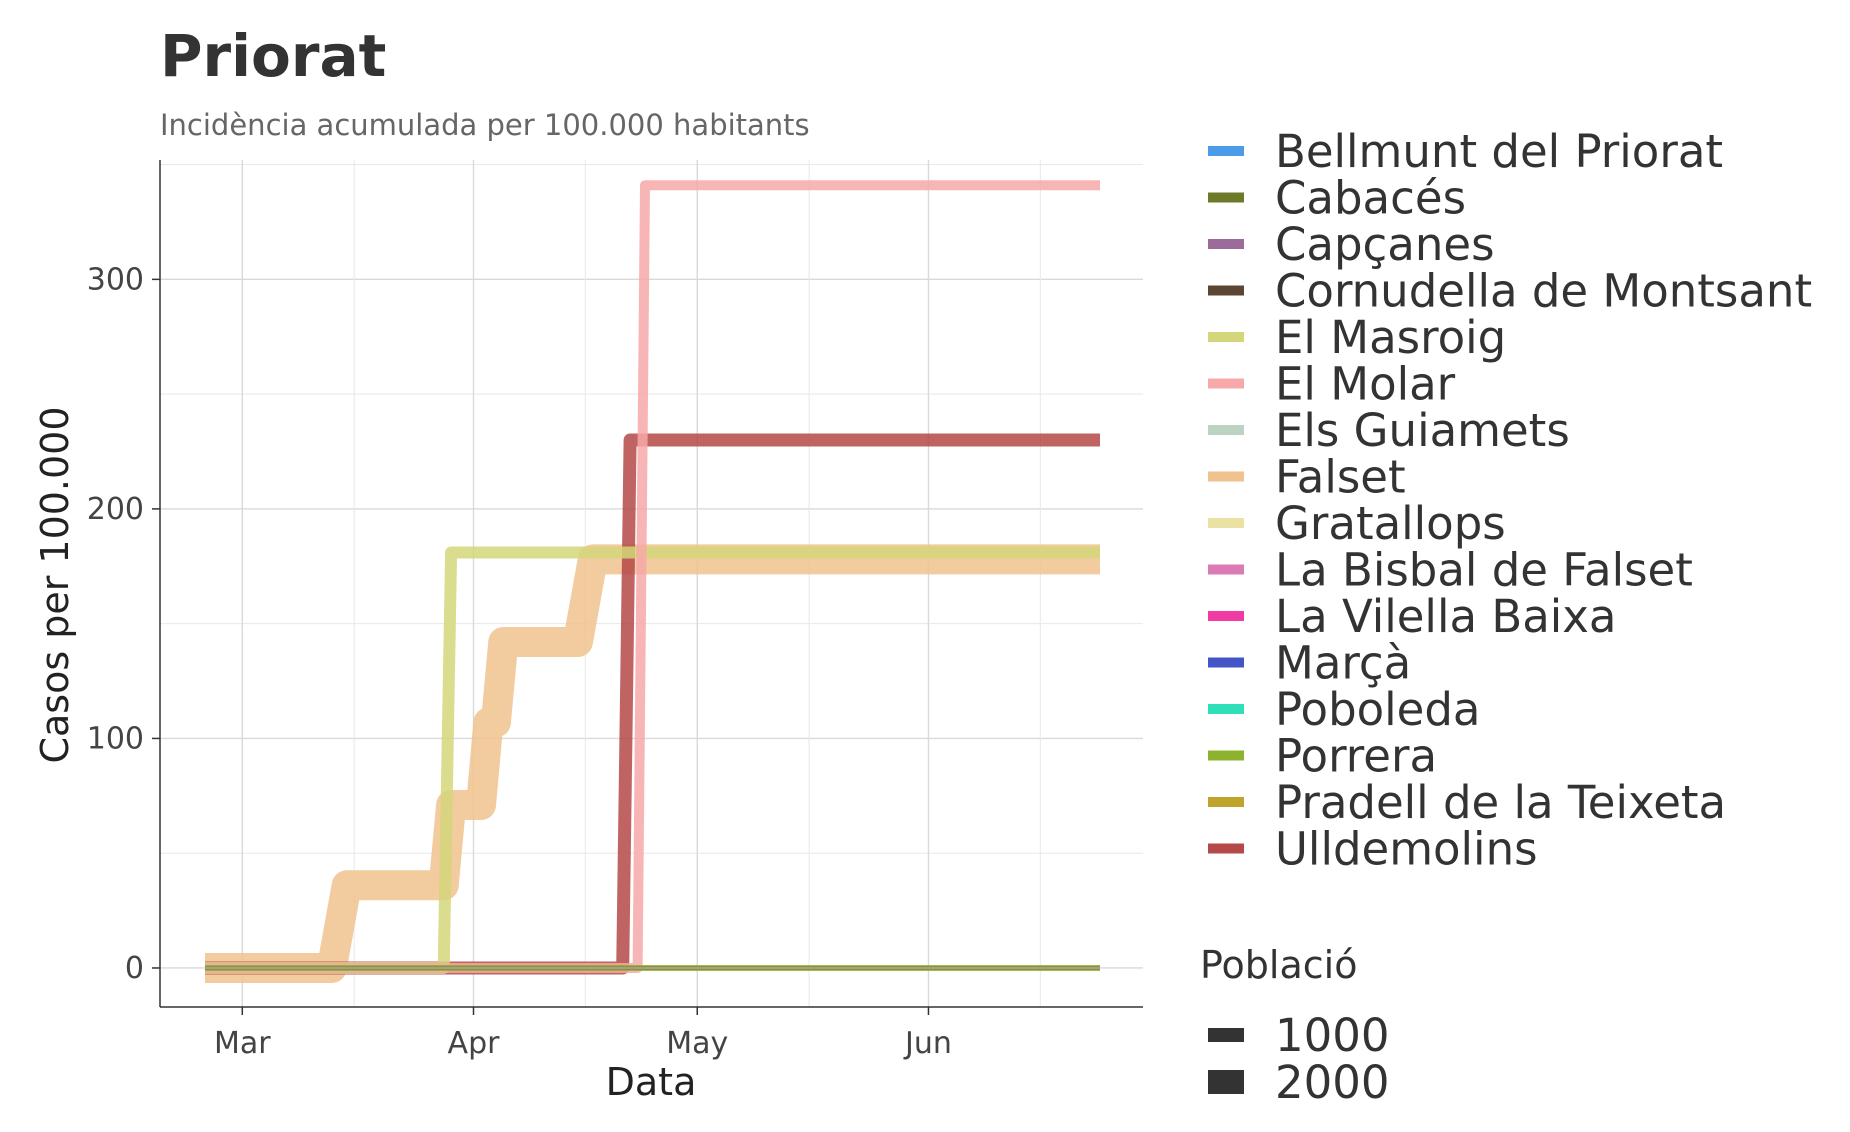 The height and width of the screenshot is (1132, 1850). Describe the element at coordinates (55, 584) in the screenshot. I see `y-axis-title: Casos per 100.000` at that location.